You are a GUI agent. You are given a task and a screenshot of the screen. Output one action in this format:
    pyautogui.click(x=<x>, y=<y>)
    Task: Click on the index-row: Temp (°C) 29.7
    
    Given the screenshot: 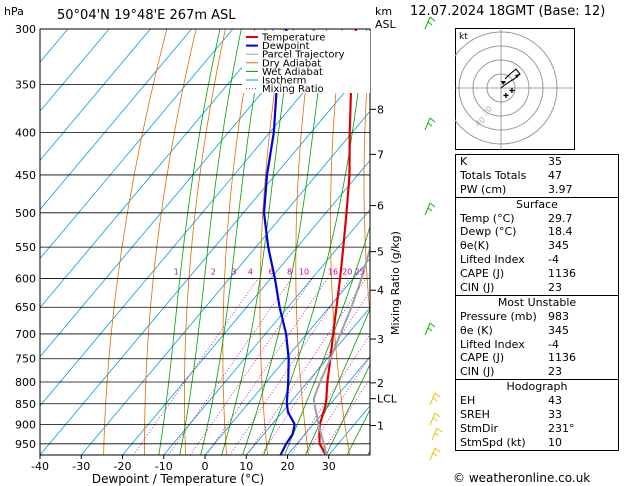 What is the action you would take?
    pyautogui.click(x=537, y=219)
    